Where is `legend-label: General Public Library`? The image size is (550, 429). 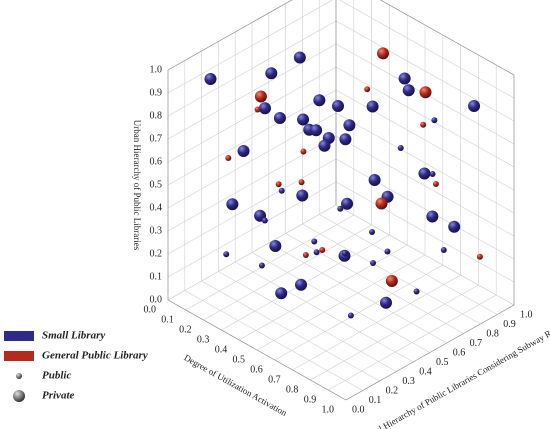 legend-label: General Public Library is located at coordinates (95, 356).